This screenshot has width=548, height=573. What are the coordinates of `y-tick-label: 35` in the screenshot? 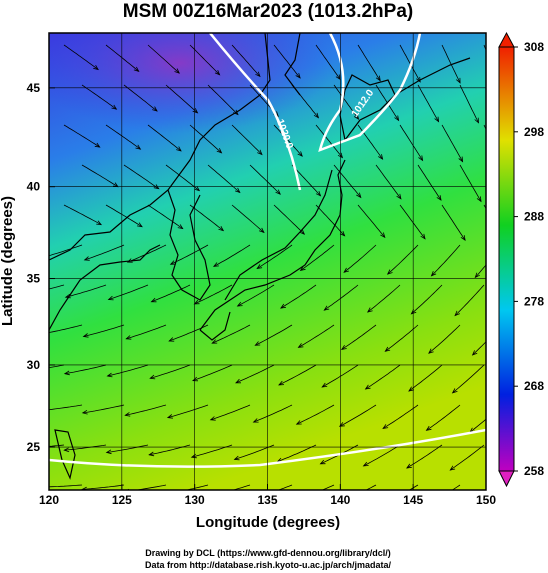 It's located at (34, 279).